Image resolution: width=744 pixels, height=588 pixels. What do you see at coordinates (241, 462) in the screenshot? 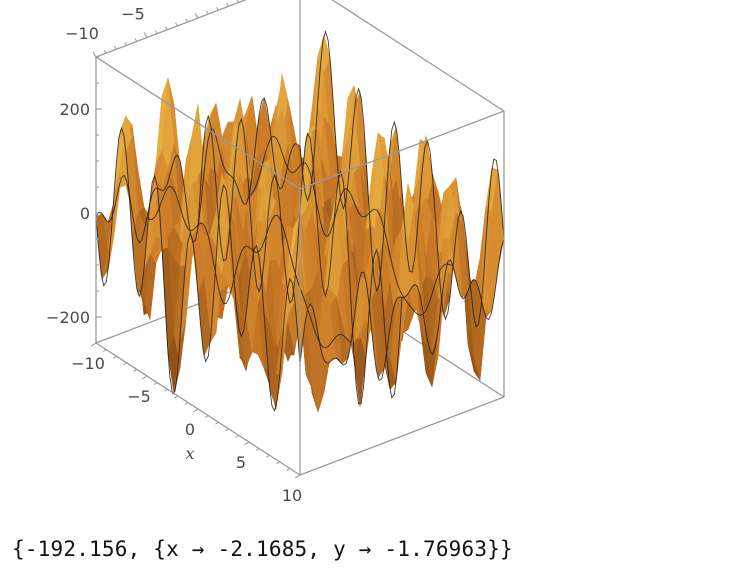
I see `x-tick-label: 5` at bounding box center [241, 462].